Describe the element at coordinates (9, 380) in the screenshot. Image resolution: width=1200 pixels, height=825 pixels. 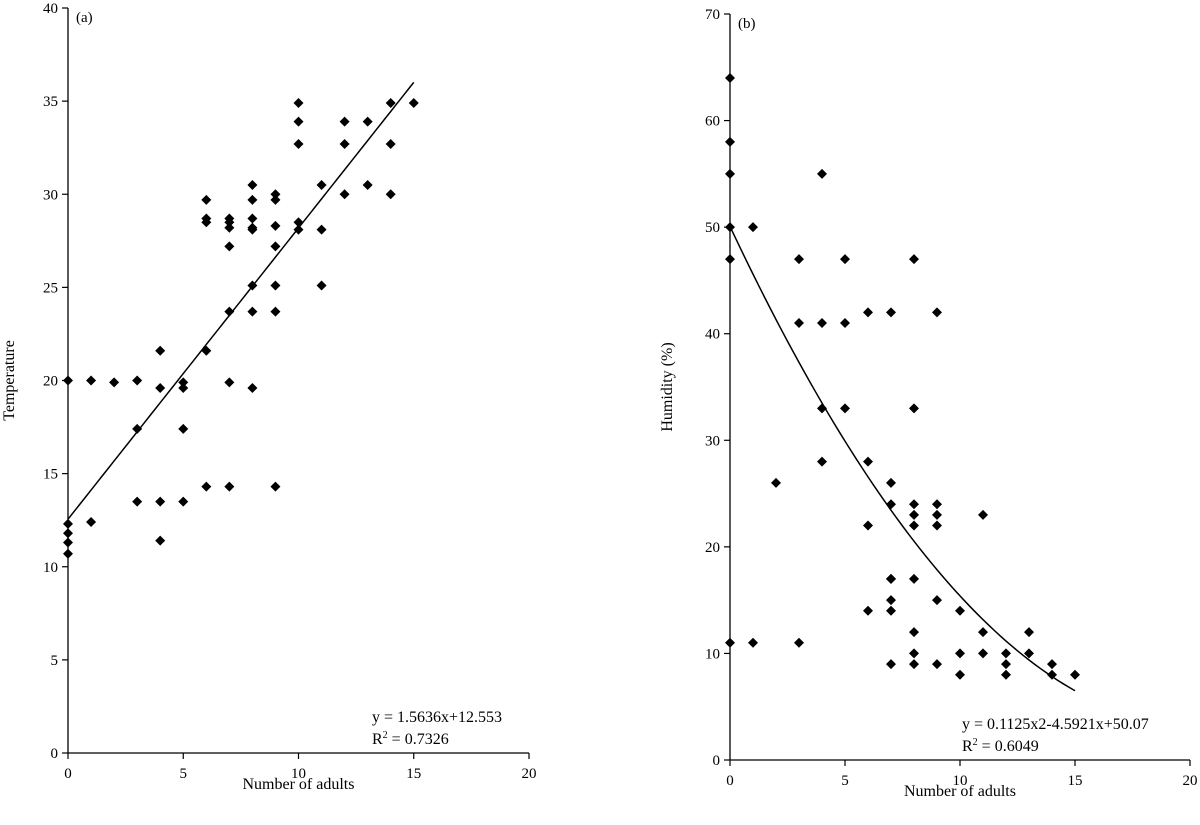
I see `y-axis-label: Temperature` at that location.